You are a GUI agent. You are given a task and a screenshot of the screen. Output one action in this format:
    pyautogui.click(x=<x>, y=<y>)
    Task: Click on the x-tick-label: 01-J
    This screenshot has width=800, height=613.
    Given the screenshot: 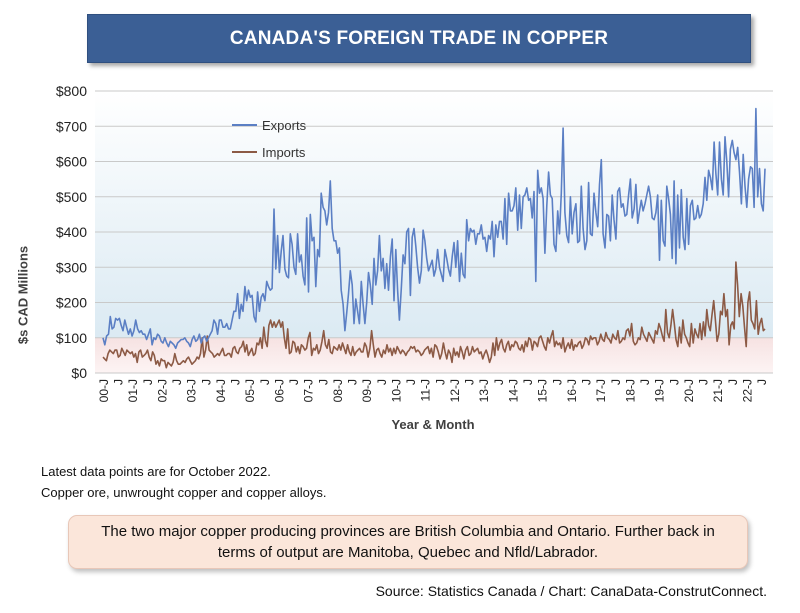 What is the action you would take?
    pyautogui.click(x=133, y=390)
    